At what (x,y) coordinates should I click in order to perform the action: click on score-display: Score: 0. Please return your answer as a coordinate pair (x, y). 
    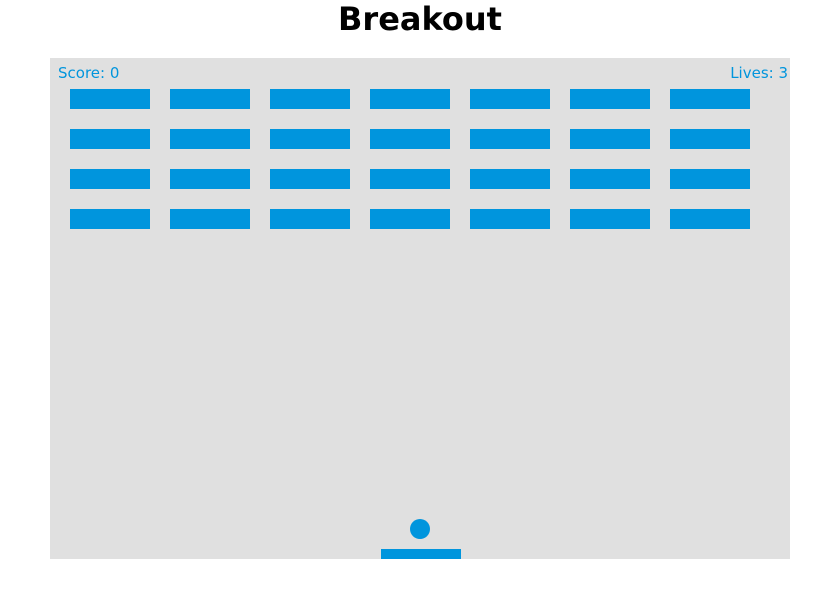
    Looking at the image, I should click on (89, 73).